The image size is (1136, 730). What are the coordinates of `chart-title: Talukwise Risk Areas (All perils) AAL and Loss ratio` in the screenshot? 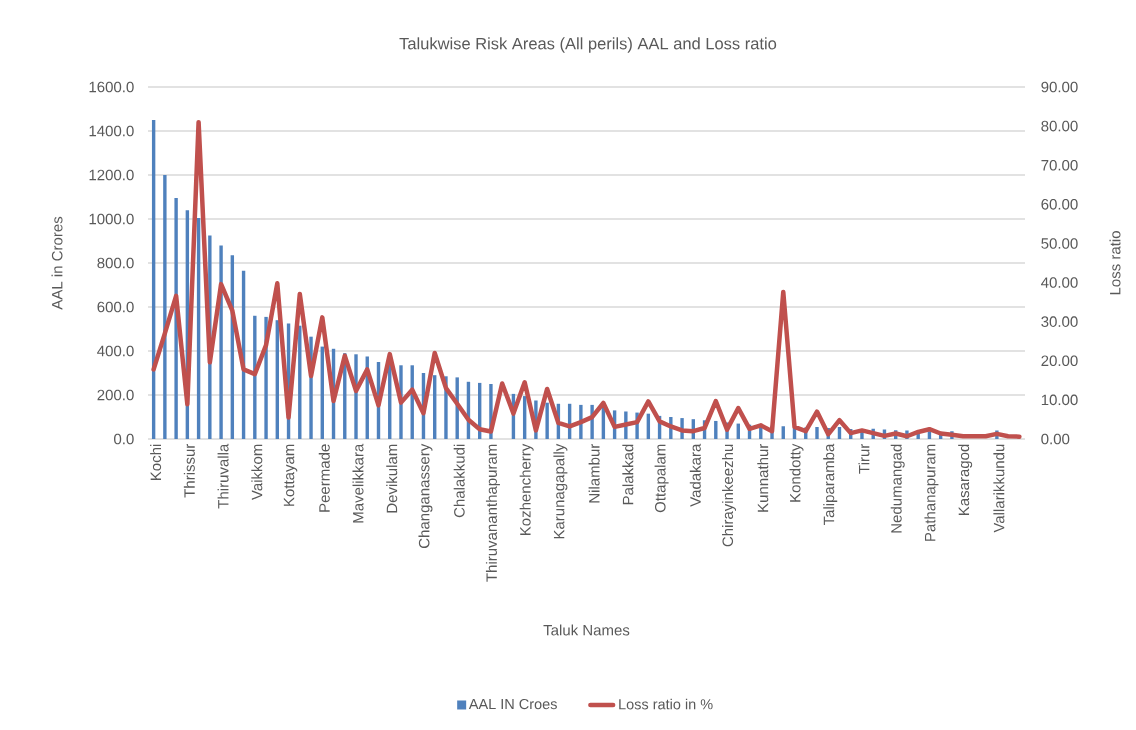 It's located at (588, 45).